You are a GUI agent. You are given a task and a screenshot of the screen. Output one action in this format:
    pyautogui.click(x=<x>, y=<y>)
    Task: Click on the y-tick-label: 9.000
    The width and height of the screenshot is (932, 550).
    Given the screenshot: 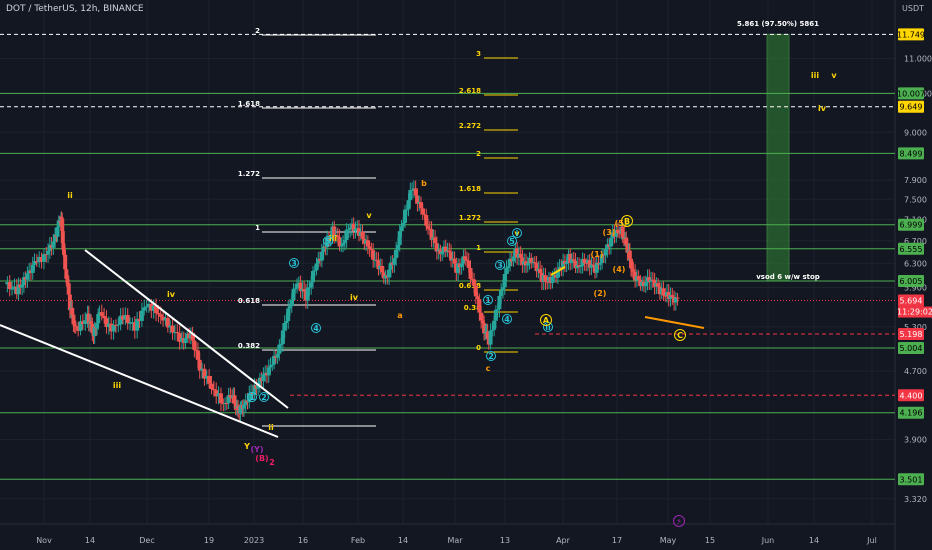 What is the action you would take?
    pyautogui.click(x=915, y=132)
    